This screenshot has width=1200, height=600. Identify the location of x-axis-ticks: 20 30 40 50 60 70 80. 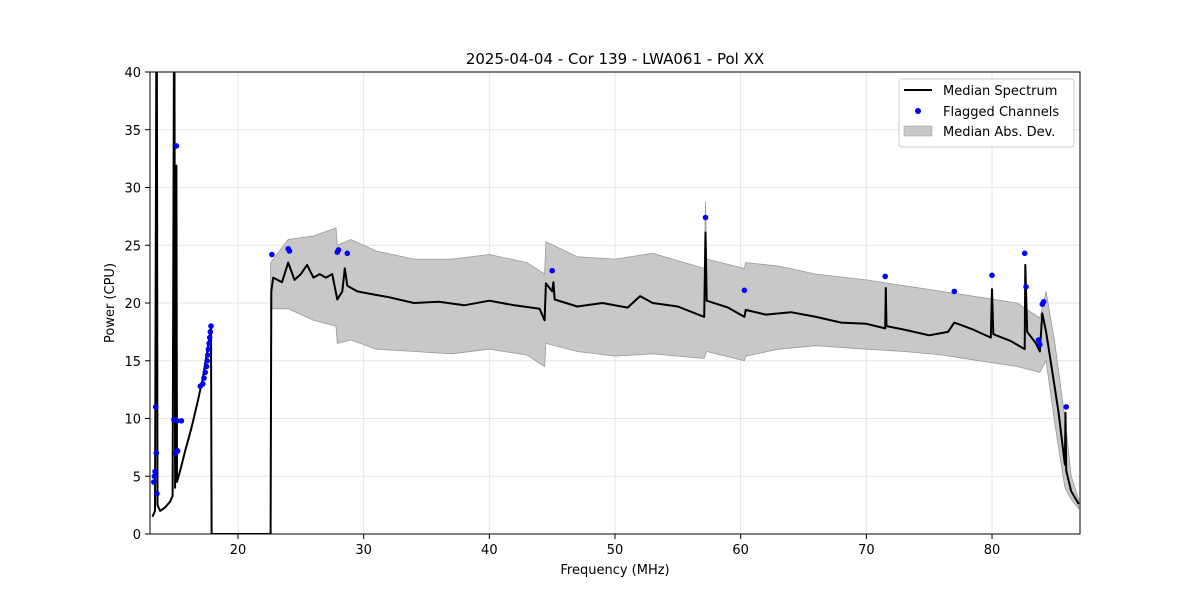
(615, 546).